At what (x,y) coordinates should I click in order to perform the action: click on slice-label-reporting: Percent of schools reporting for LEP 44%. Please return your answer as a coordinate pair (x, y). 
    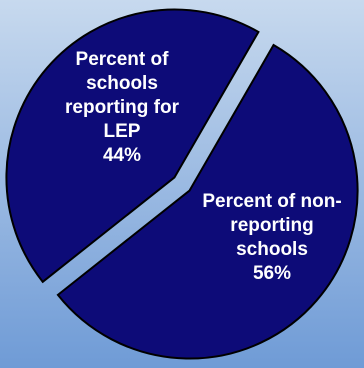
    Looking at the image, I should click on (122, 107).